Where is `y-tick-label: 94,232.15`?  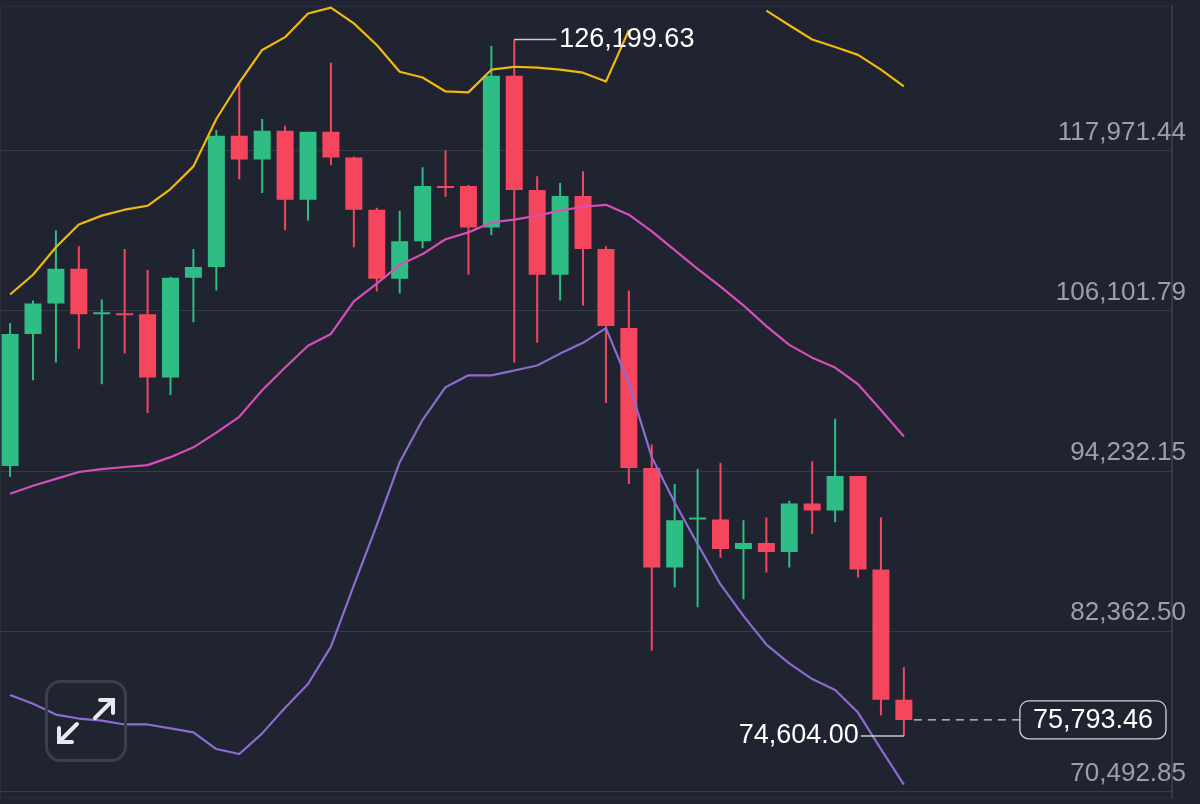 y-tick-label: 94,232.15 is located at coordinates (1128, 451).